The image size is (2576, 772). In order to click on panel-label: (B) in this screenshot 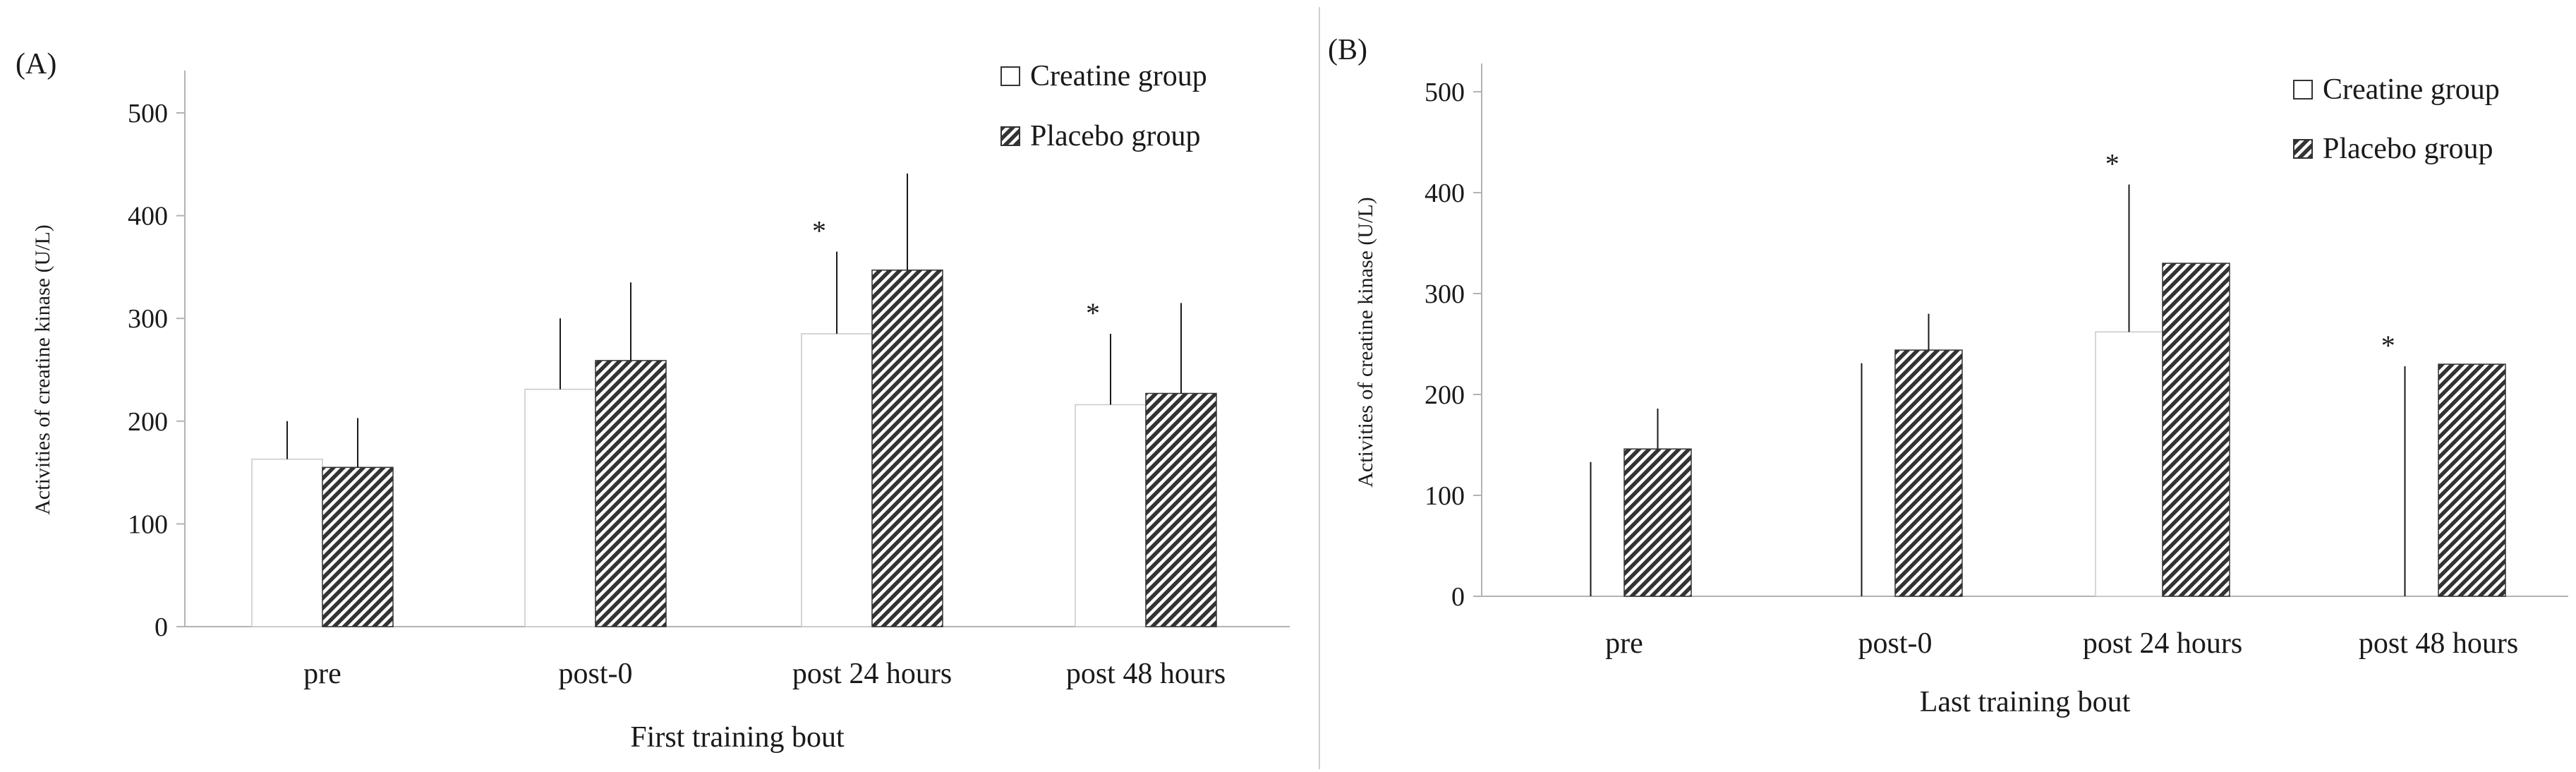, I will do `click(1348, 50)`.